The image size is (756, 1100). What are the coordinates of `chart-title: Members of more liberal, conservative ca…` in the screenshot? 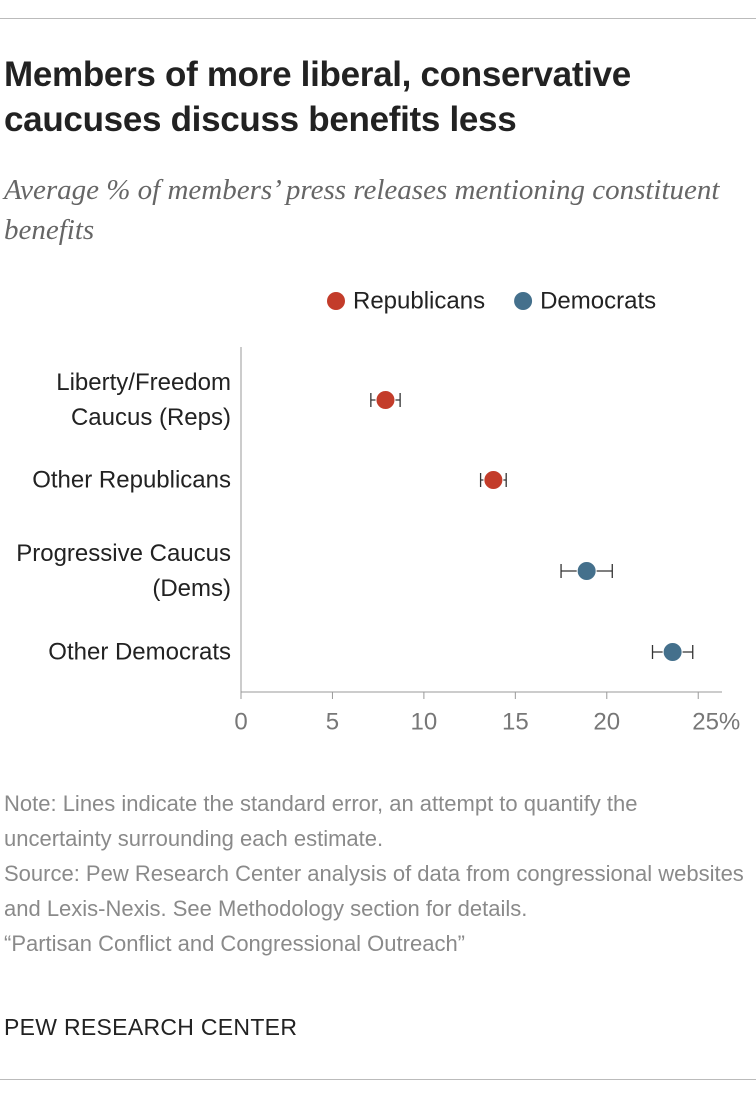 It's located at (317, 97).